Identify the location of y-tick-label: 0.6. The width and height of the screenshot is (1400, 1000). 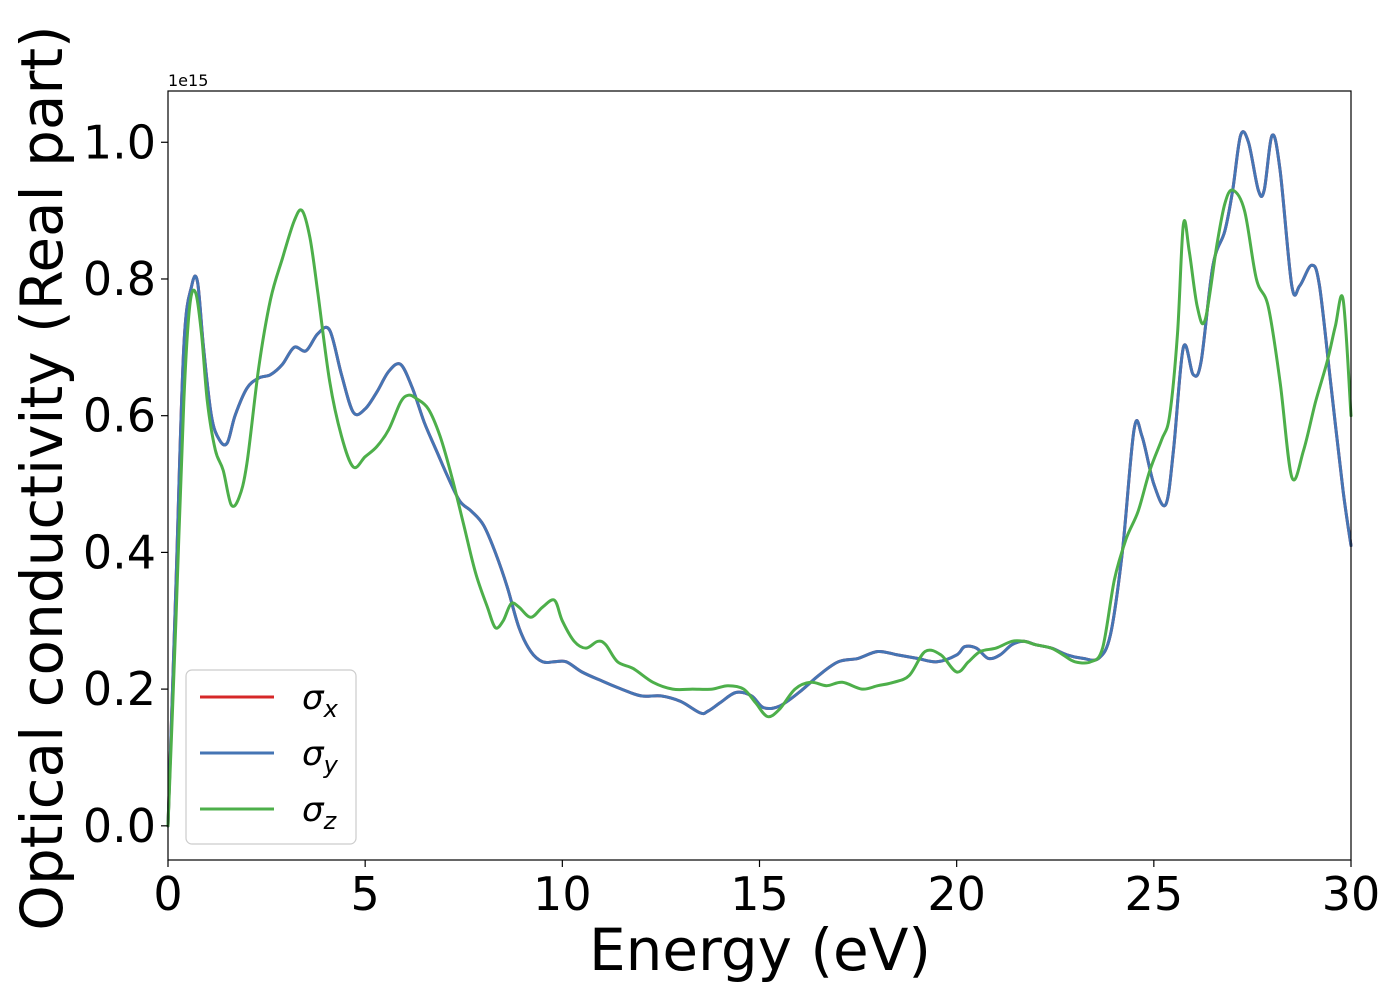
(119, 416).